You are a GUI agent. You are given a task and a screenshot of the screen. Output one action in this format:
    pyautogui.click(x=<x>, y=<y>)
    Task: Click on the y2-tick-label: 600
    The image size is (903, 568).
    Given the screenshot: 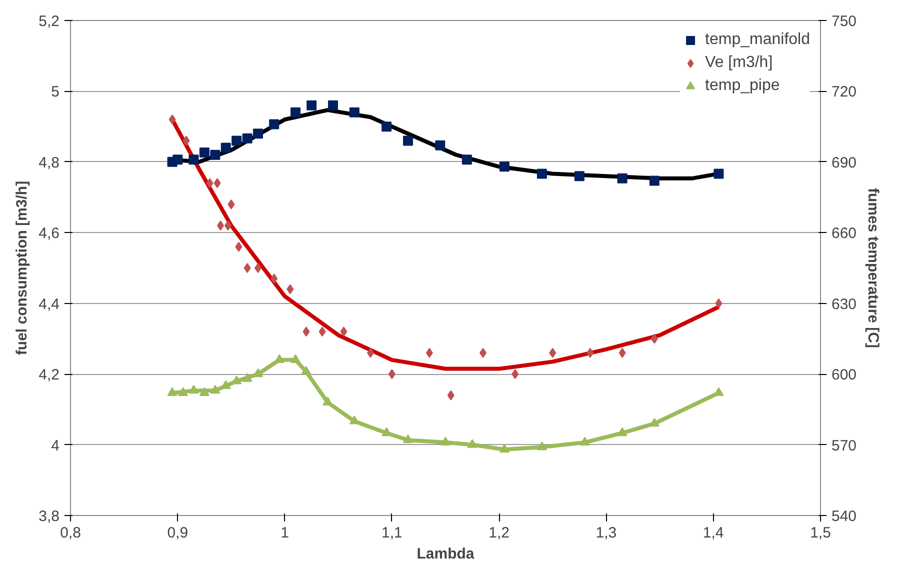 What is the action you would take?
    pyautogui.click(x=844, y=375)
    